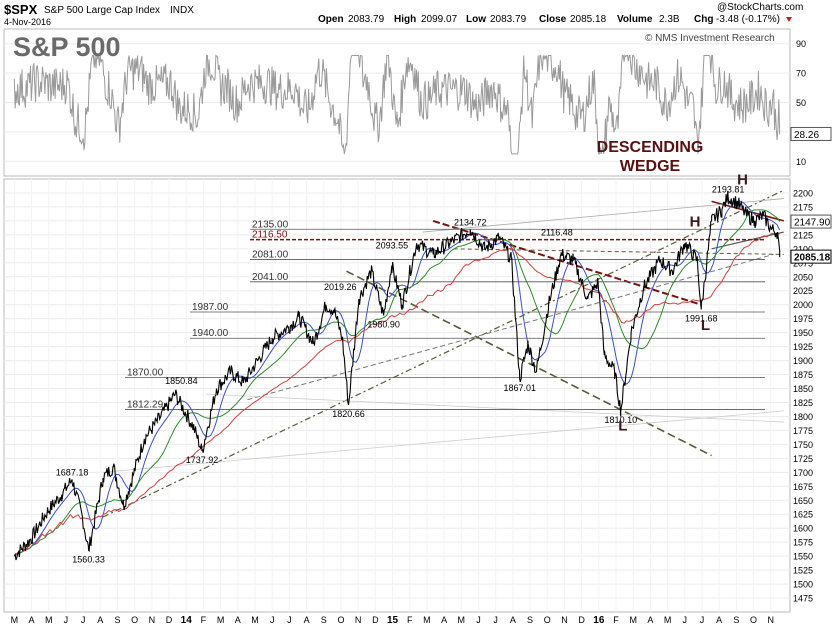 The image size is (837, 626). I want to click on prev-price-tag, so click(811, 221).